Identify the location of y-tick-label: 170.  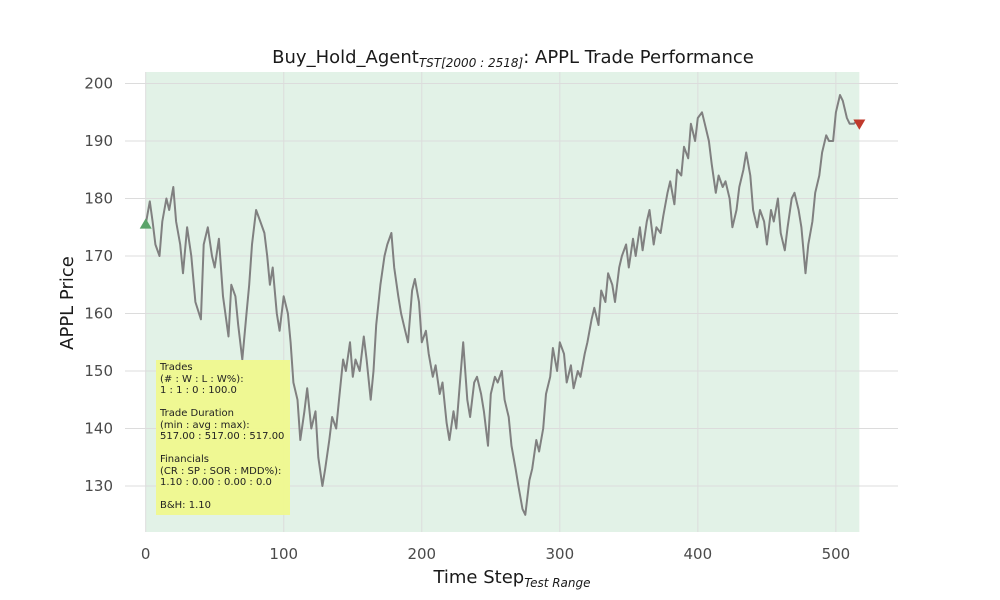
(98, 256).